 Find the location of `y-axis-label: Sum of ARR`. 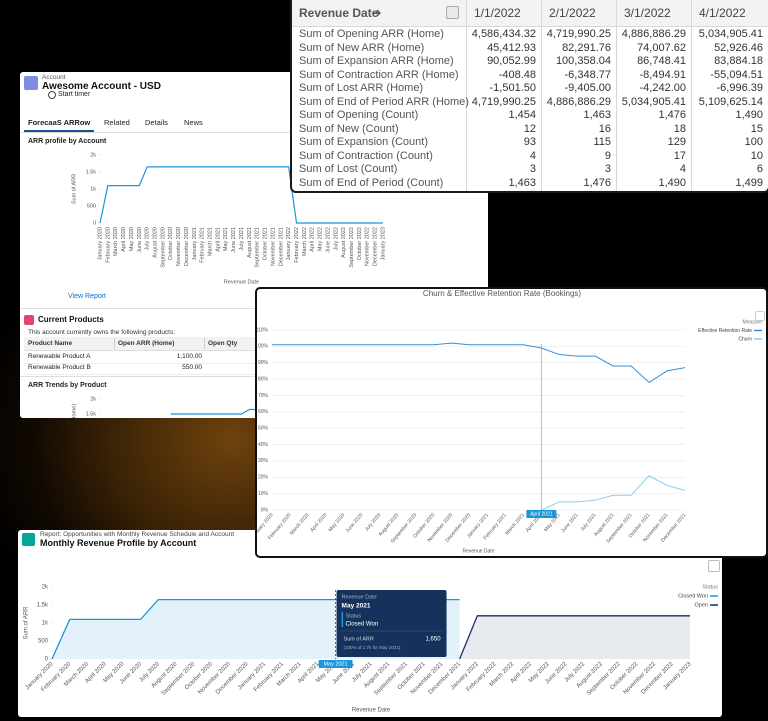

y-axis-label: Sum of ARR is located at coordinates (74, 189).